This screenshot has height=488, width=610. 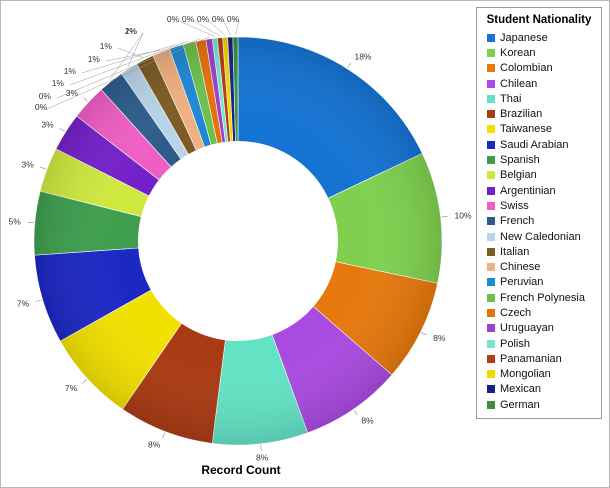 I want to click on legend-item-spanish: Spanish, so click(x=539, y=159).